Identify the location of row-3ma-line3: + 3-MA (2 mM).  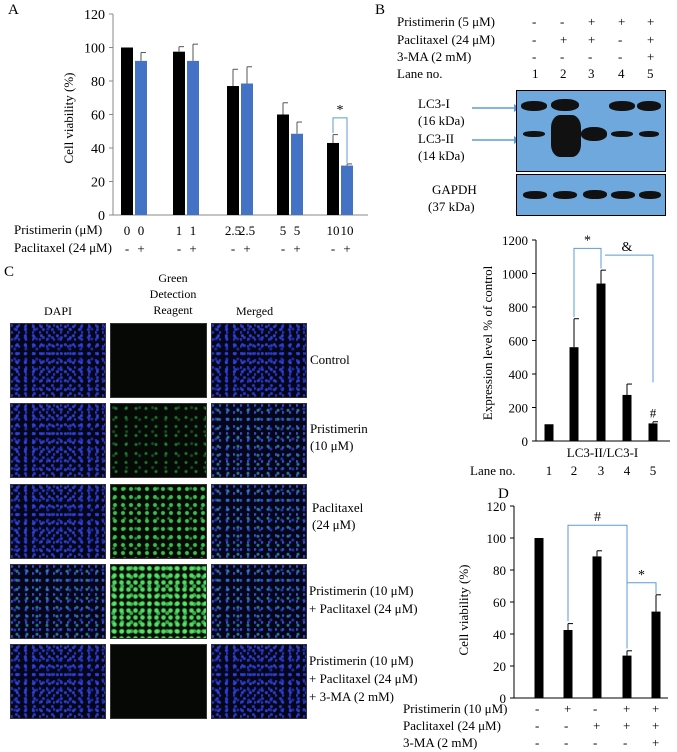
(351, 696).